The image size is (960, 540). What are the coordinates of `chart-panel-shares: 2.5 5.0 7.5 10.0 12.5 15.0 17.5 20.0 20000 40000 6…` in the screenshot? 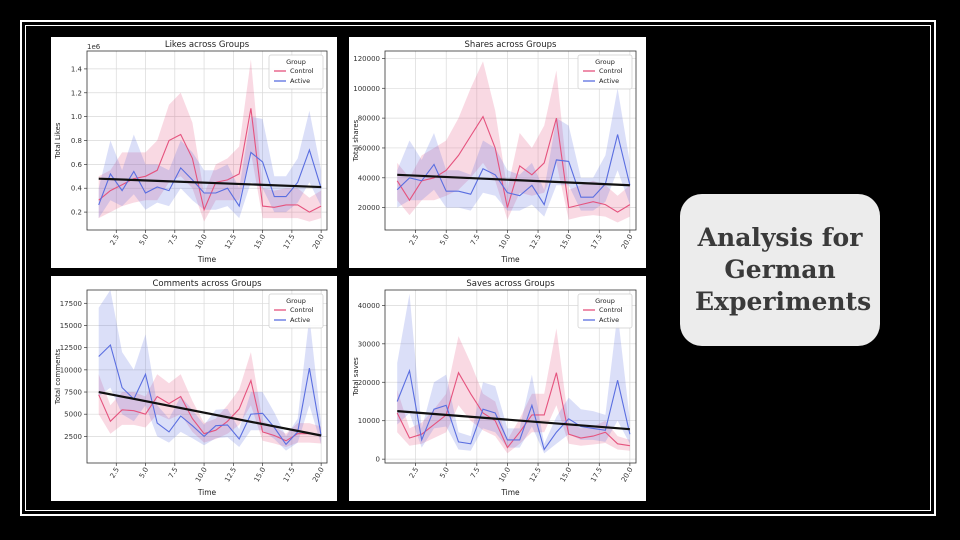 It's located at (497, 152).